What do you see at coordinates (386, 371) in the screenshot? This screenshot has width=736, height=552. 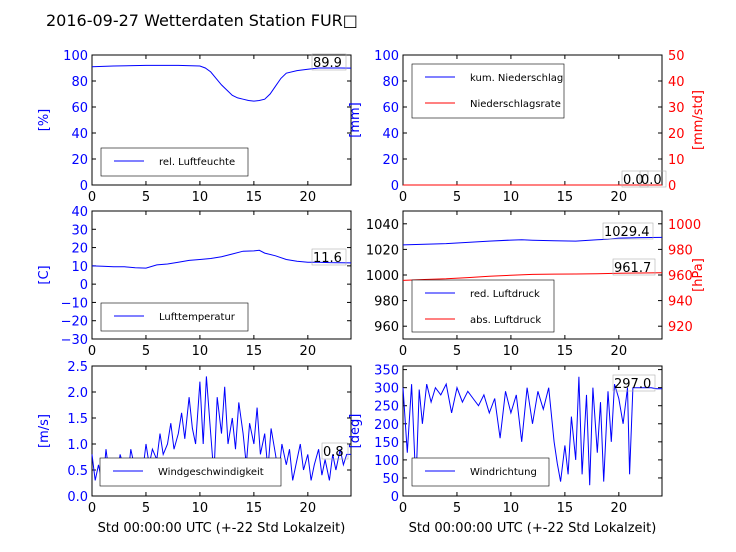 I see `y-tick-label: 350` at bounding box center [386, 371].